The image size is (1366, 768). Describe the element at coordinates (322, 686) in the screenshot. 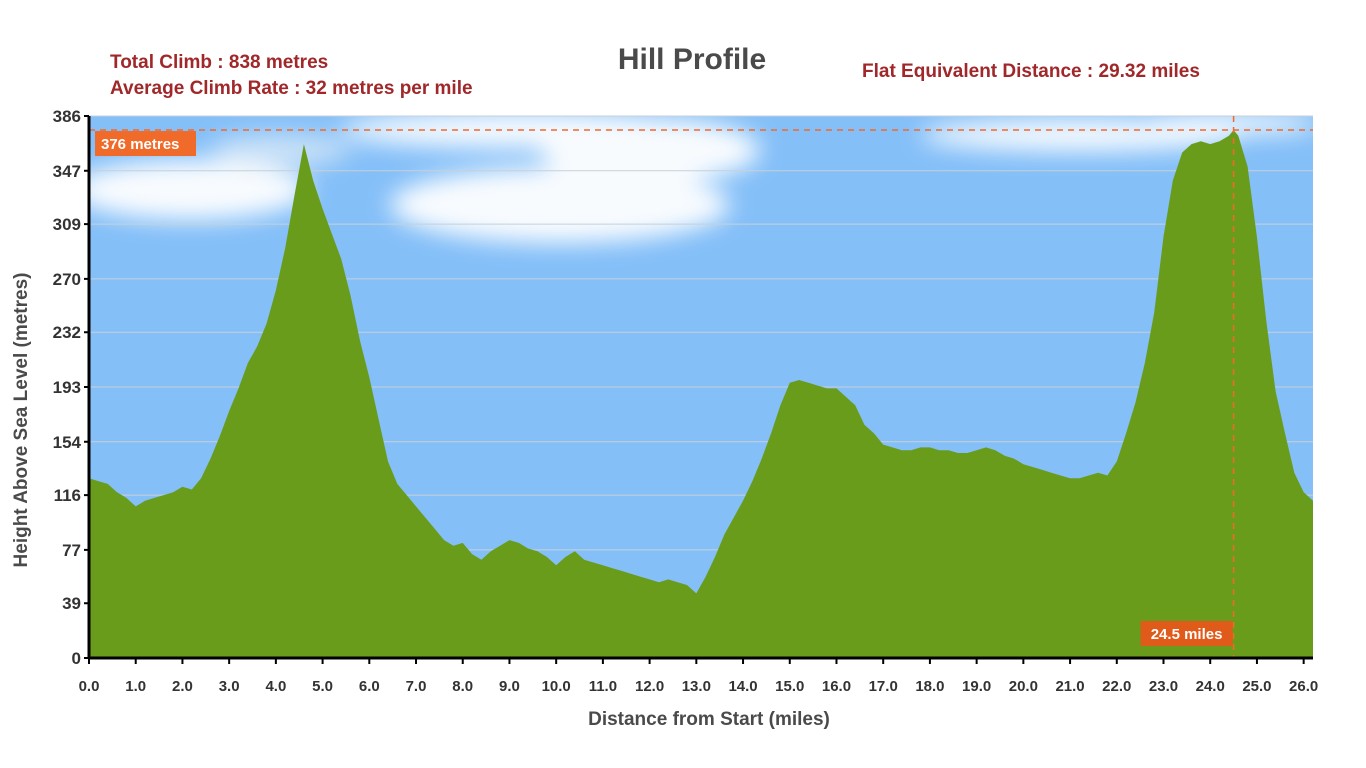

I see `x-tick-label-5: 5.0` at that location.